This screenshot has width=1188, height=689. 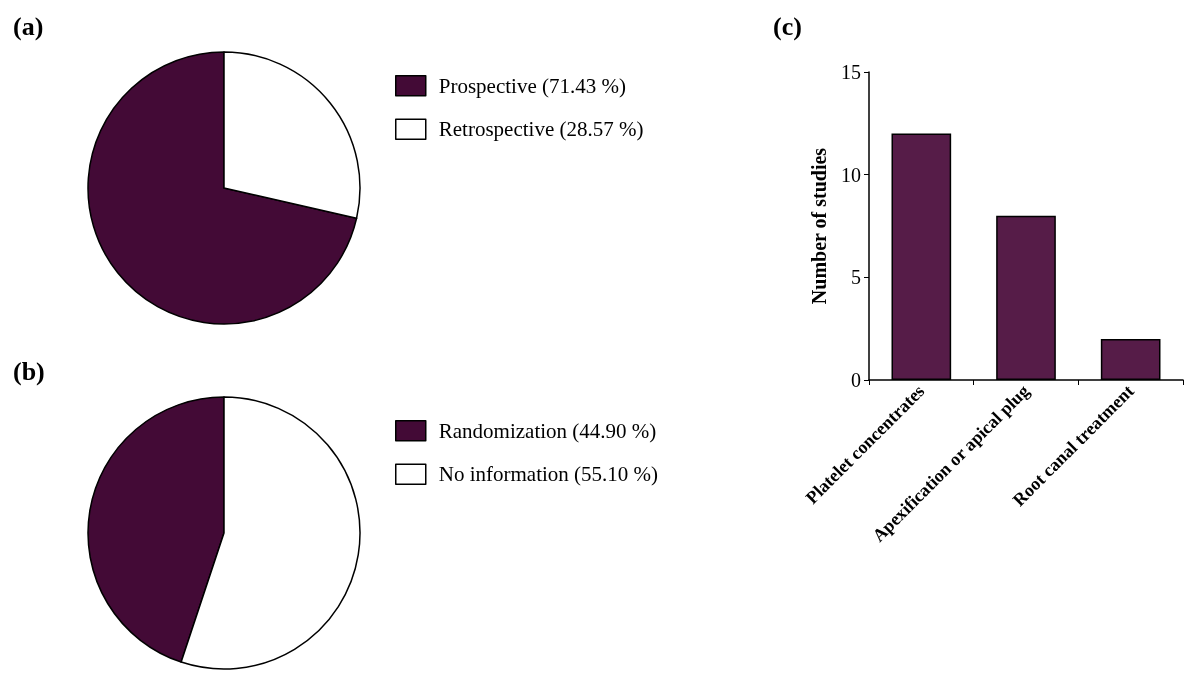 I want to click on y-axis-title: Number of studies, so click(x=819, y=226).